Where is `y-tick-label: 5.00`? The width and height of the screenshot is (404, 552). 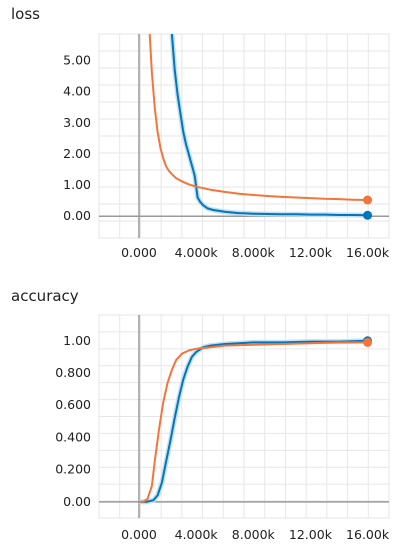
y-tick-label: 5.00 is located at coordinates (77, 59).